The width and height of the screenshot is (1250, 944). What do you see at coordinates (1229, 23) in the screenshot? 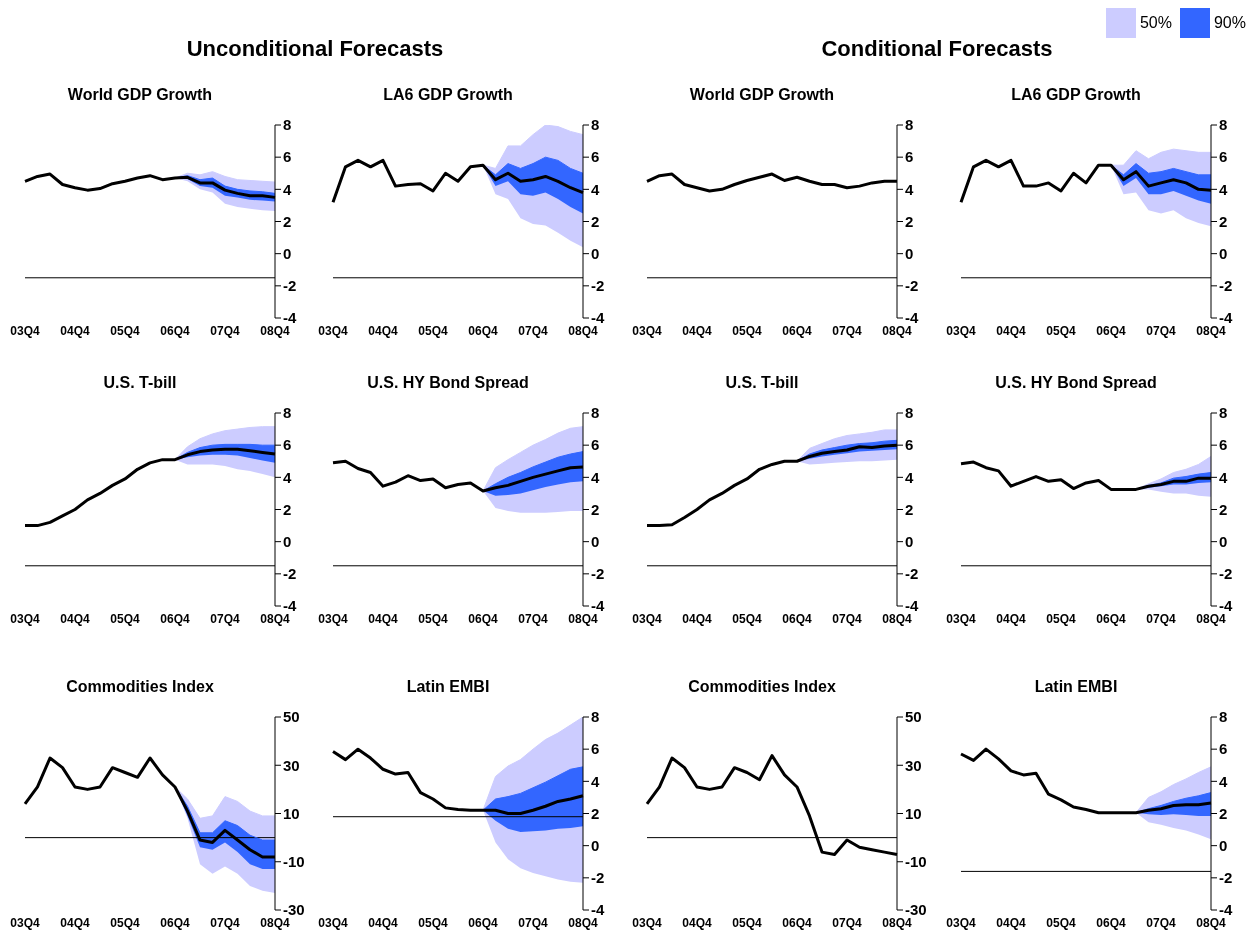
I see `legend-label: 90%` at bounding box center [1229, 23].